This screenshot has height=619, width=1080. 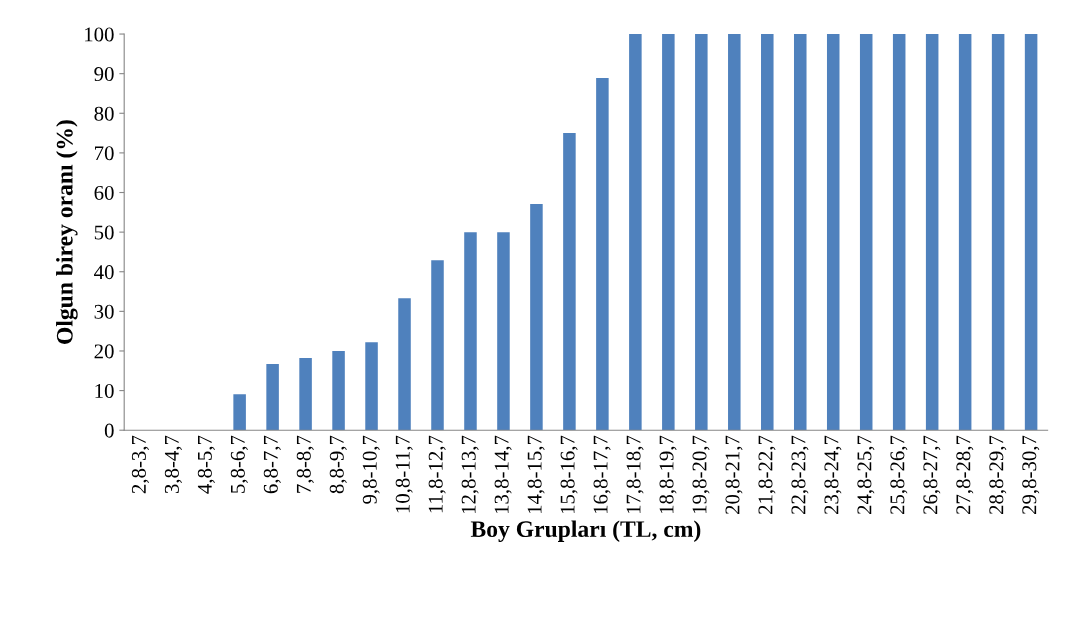 I want to click on x-tick-label: 22,8-23,7, so click(x=800, y=474).